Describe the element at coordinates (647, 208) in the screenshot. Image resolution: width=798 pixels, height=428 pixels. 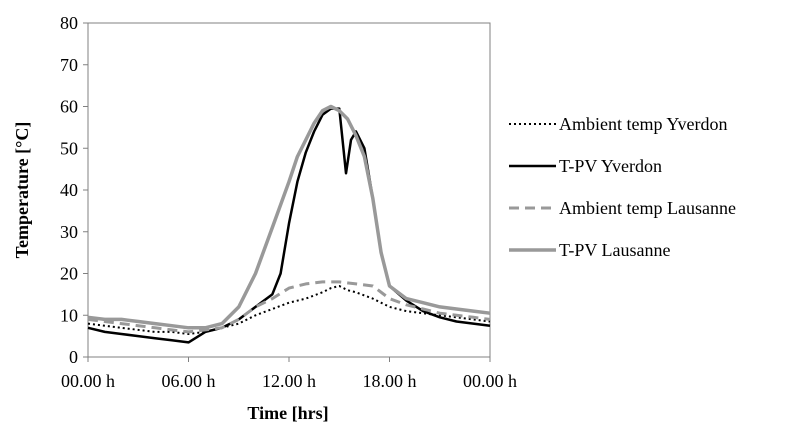
I see `legend-label: Ambient temp Lausanne` at that location.